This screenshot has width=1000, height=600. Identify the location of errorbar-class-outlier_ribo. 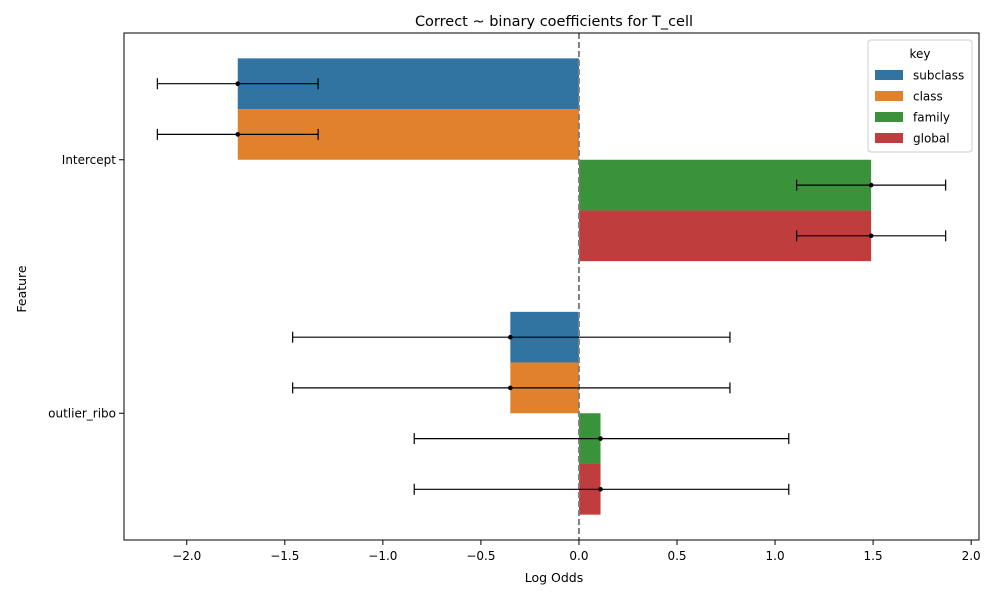
(511, 388).